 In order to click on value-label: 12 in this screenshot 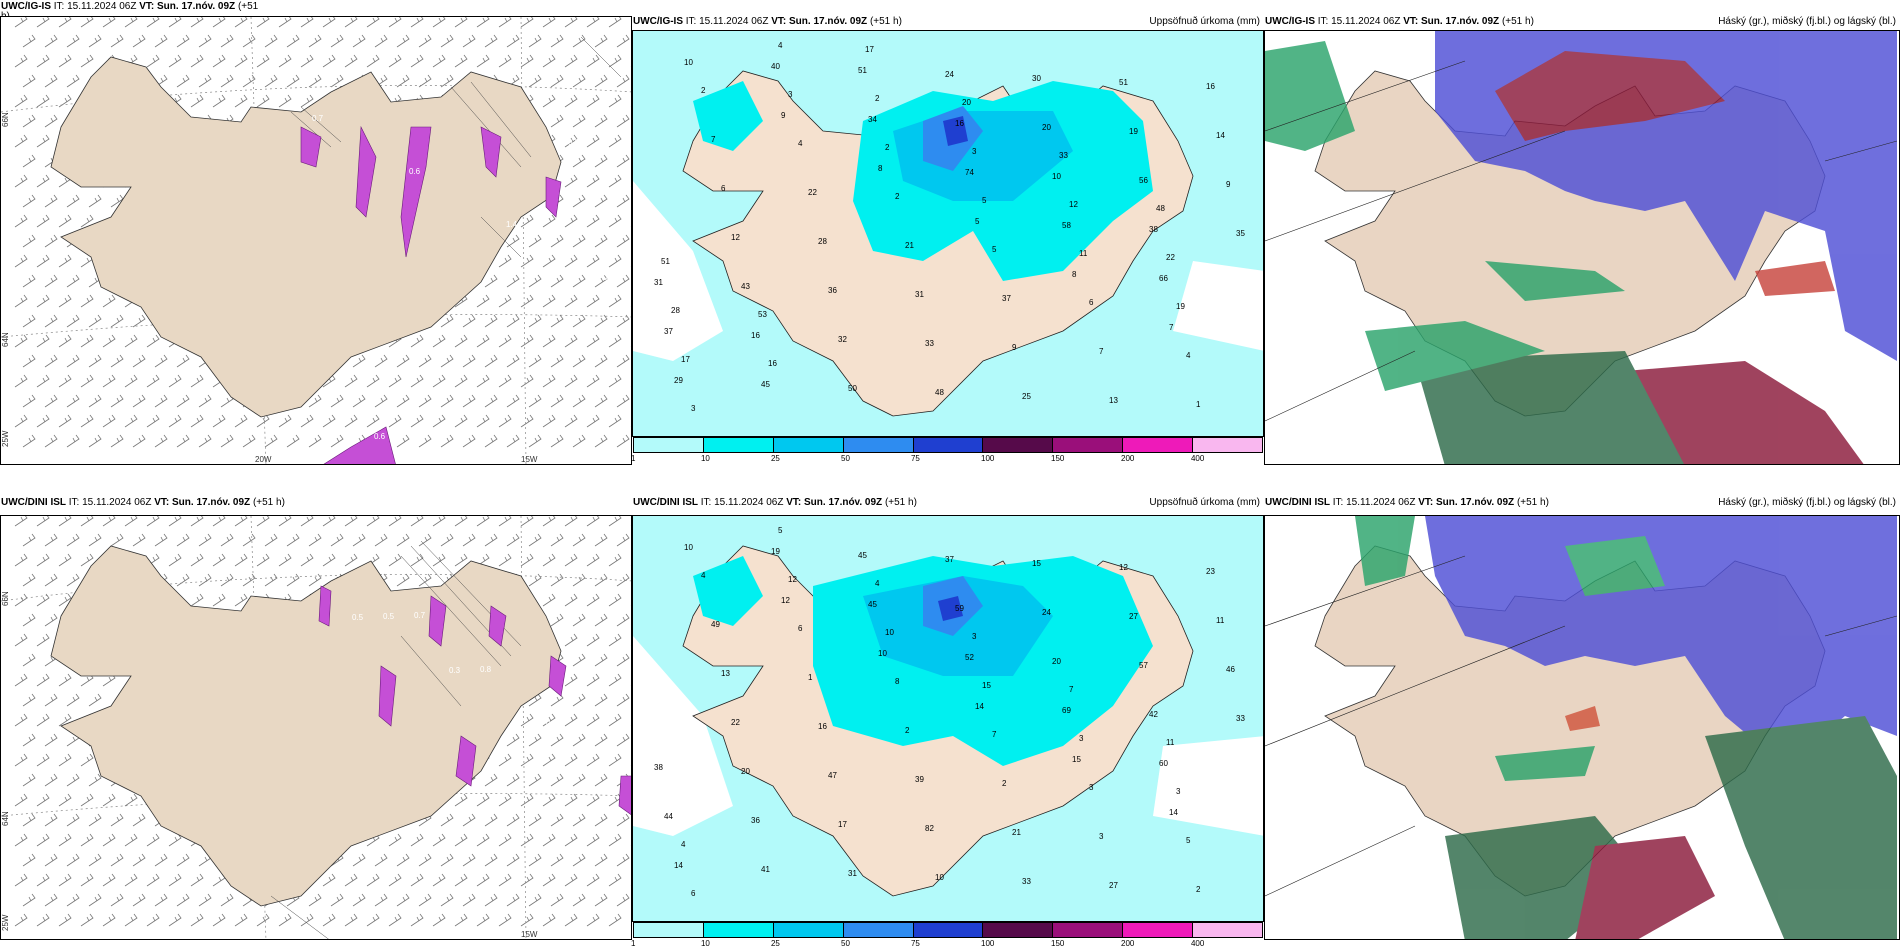, I will do `click(1123, 567)`.